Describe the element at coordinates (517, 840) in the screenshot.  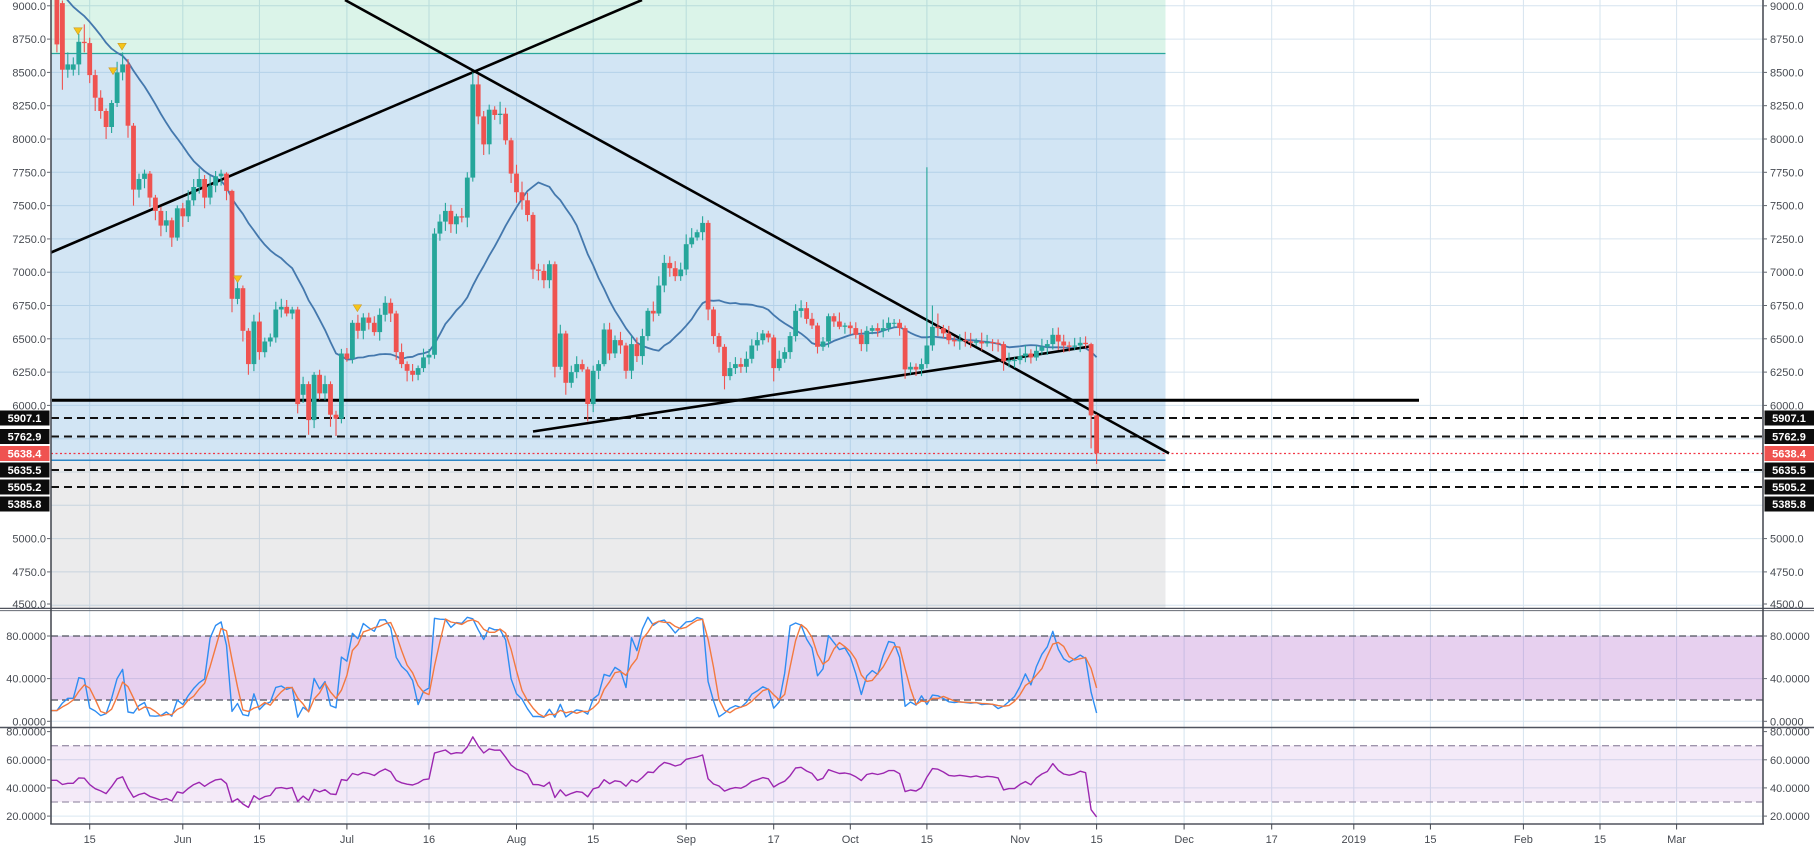
I see `svg-text: Aug` at that location.